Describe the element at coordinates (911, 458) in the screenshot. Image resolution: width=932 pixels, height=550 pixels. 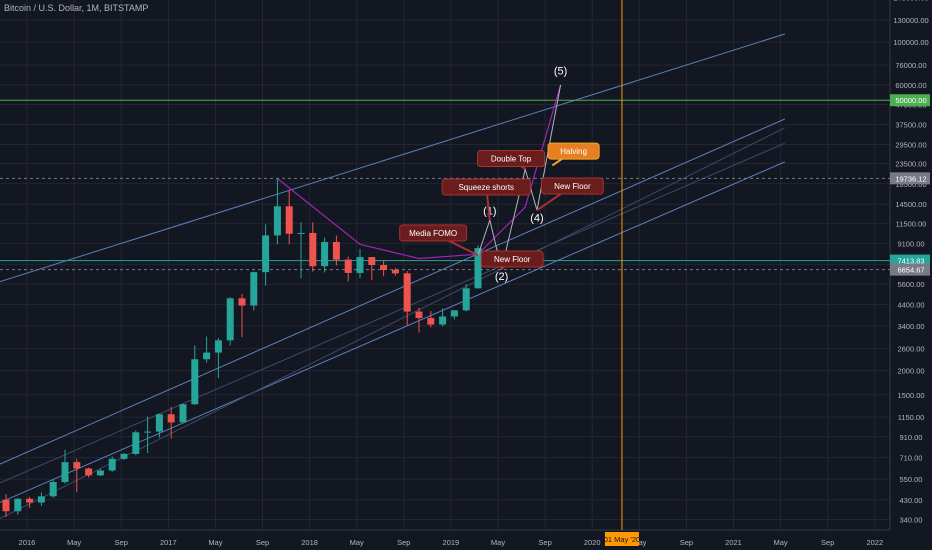
I see `y-tick-label: 710.00` at that location.